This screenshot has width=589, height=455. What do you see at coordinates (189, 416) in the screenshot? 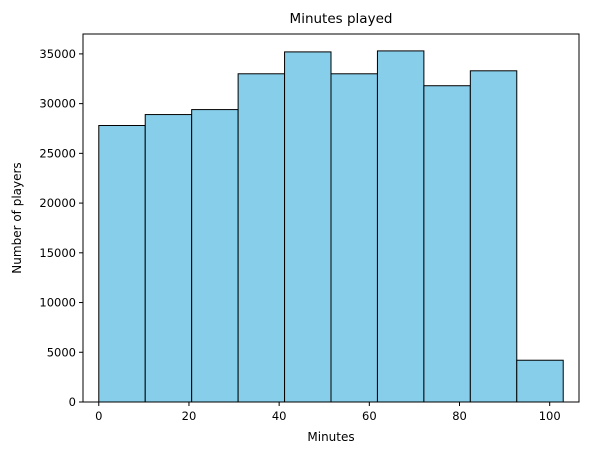
I see `x-tick-label-1: 20` at bounding box center [189, 416].